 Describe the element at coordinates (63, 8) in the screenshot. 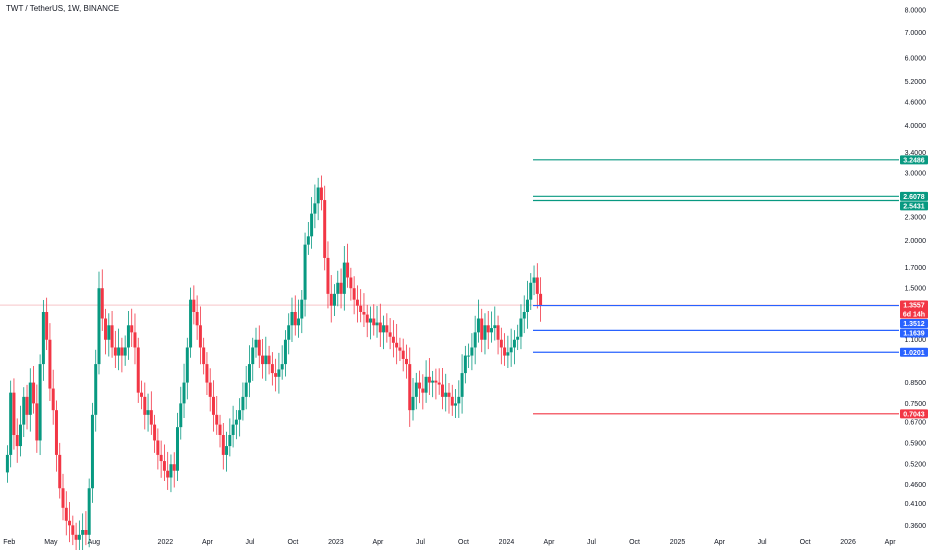

I see `chart-title: TWT / TetherUS, 1W, BINANCE` at that location.